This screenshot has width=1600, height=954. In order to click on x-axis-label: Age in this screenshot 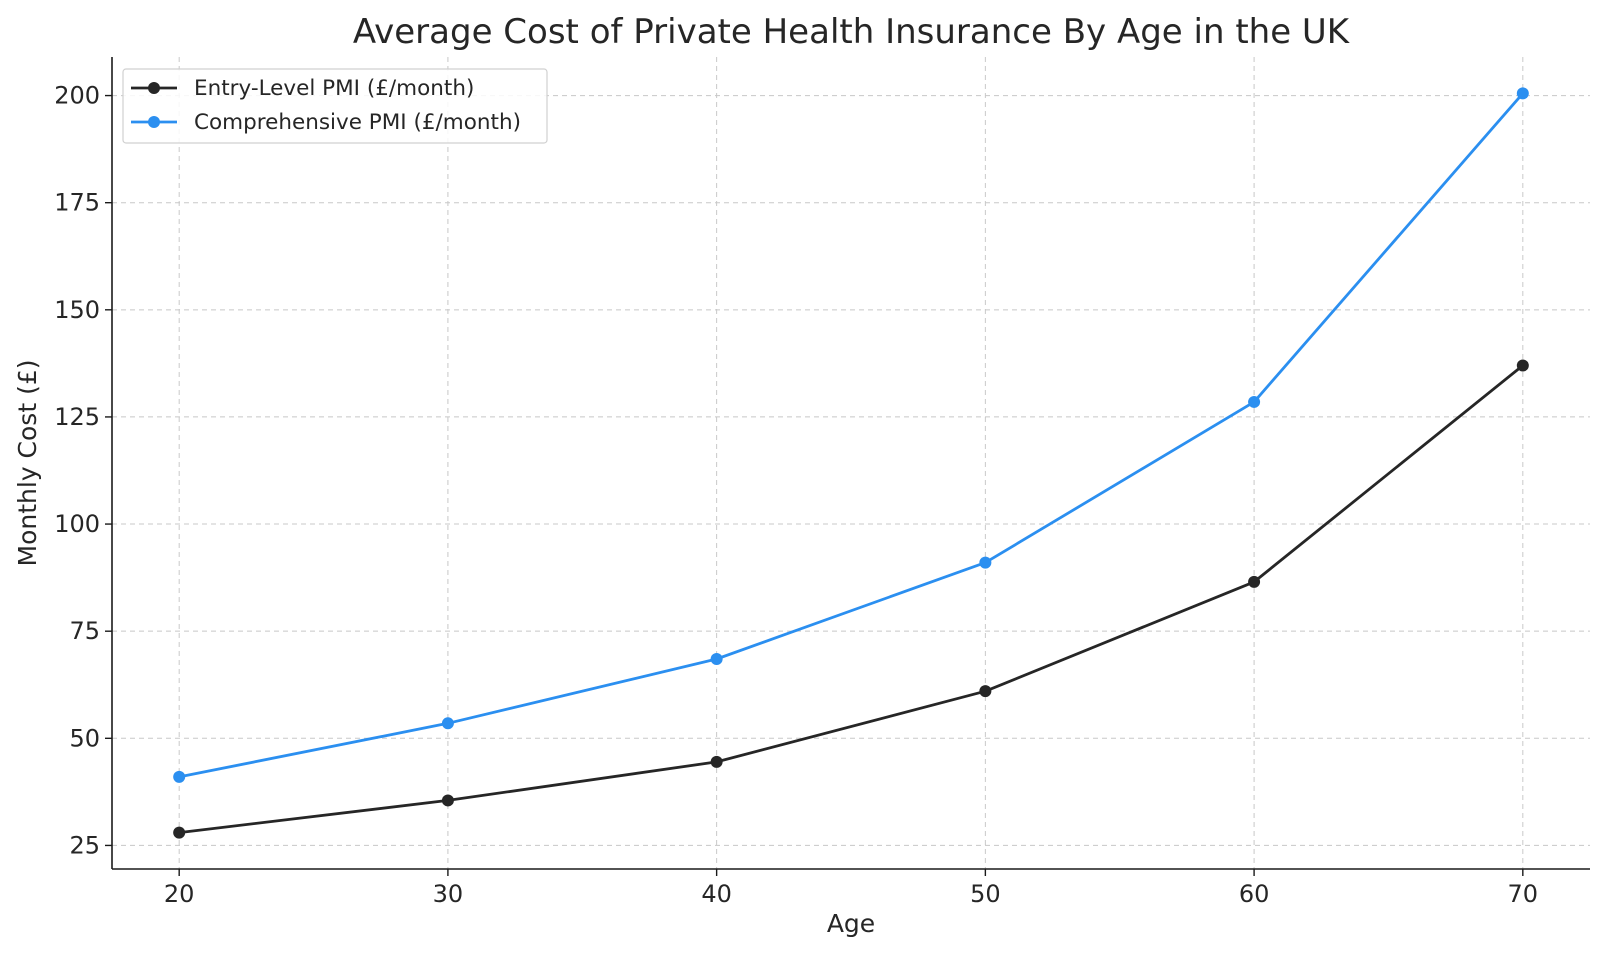, I will do `click(851, 923)`.